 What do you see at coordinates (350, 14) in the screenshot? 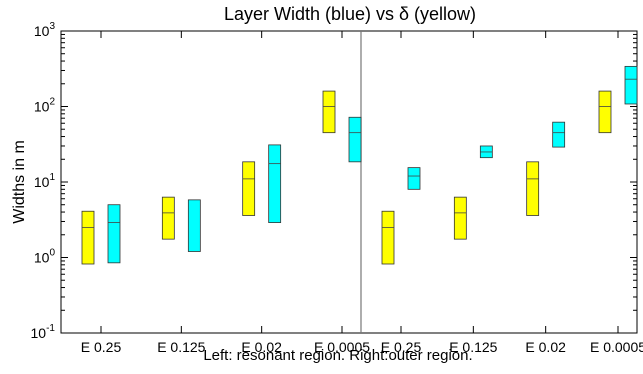
I see `chart-title: Layer Width (blue) vs δ (yellow)` at bounding box center [350, 14].